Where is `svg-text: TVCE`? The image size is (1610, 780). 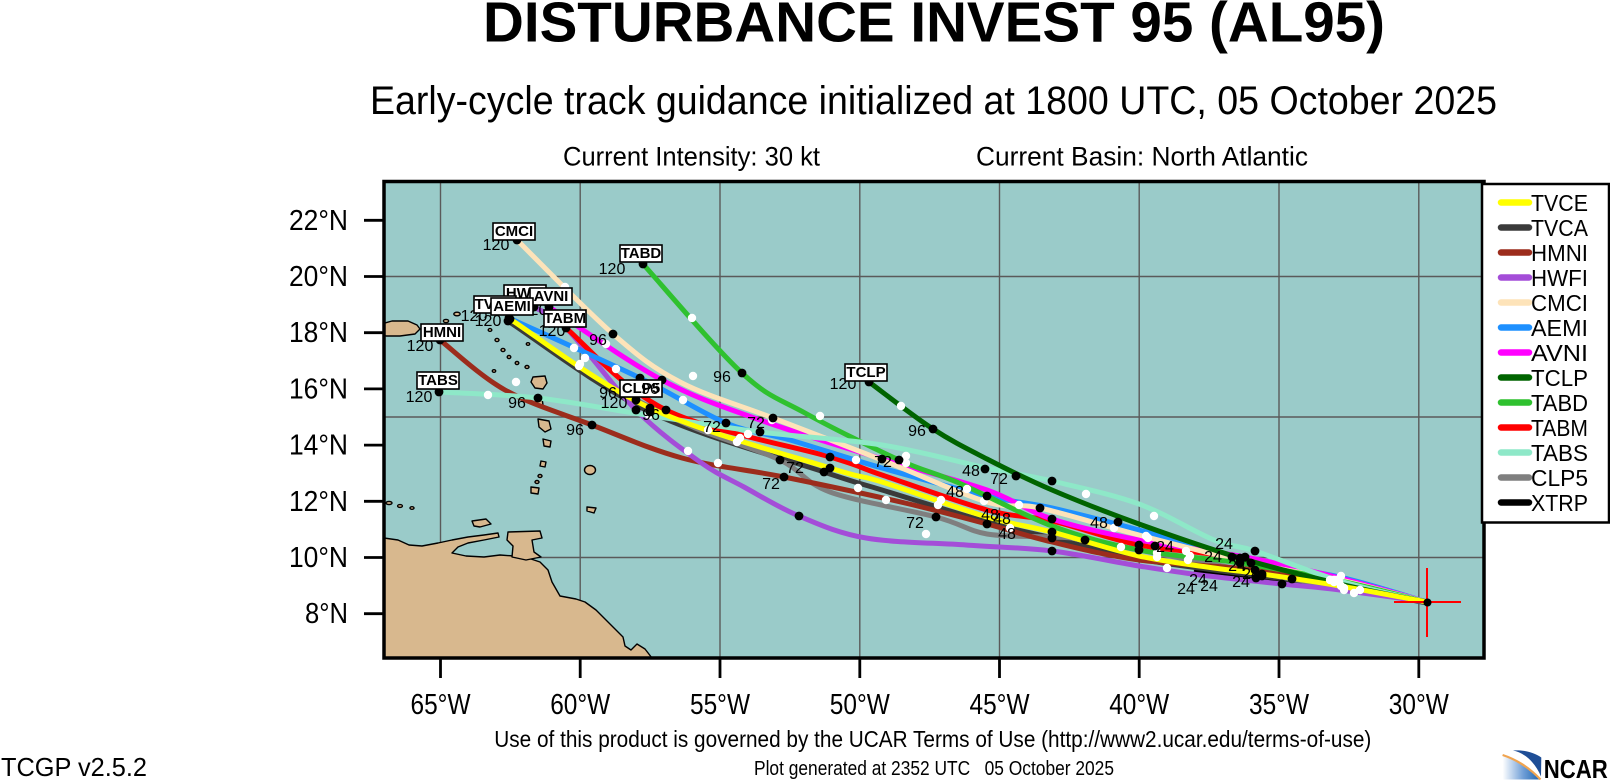
svg-text: TVCE is located at coordinates (1559, 203).